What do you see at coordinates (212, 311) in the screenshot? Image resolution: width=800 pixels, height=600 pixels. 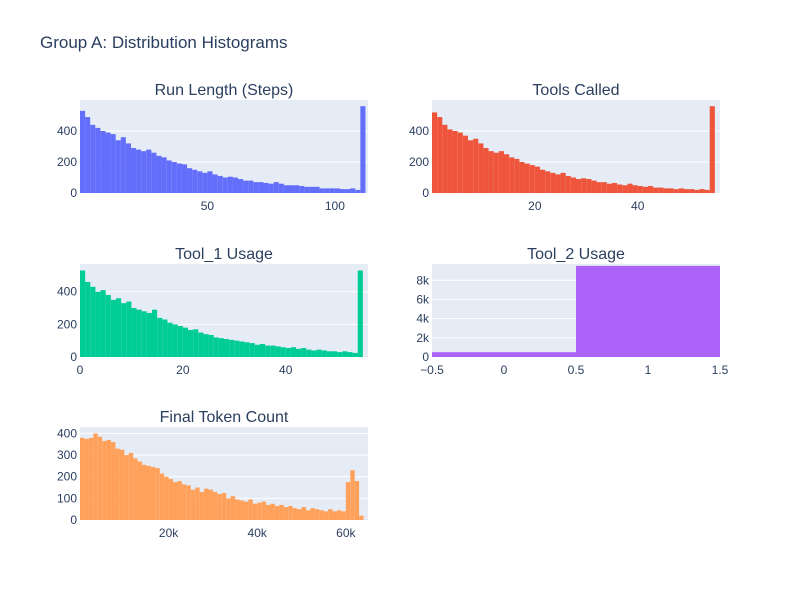 I see `subplot-3: 0 200 400 0 20 40 Tool_1 Usage` at bounding box center [212, 311].